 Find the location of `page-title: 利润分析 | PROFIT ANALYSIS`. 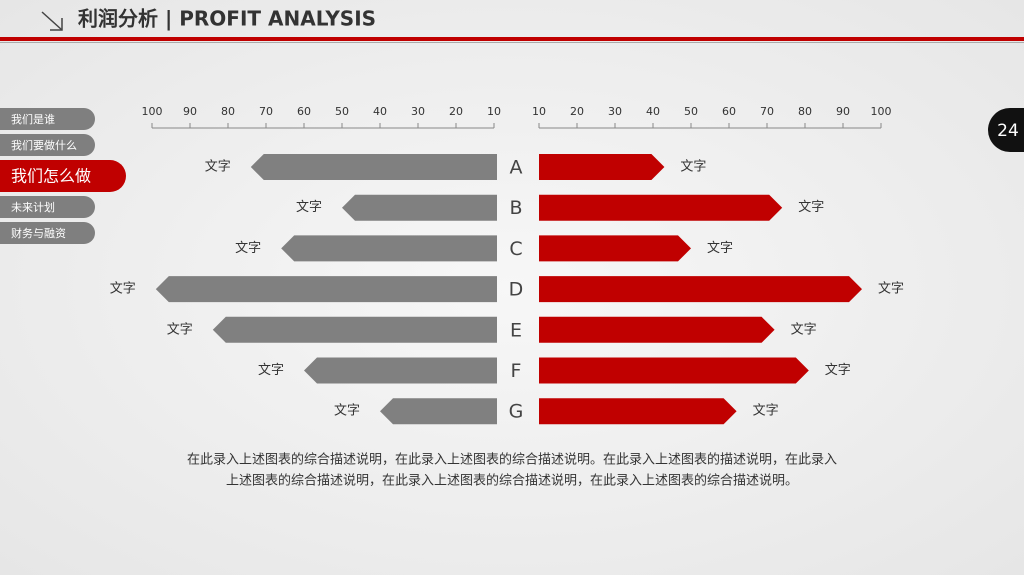

page-title: 利润分析 | PROFIT ANALYSIS is located at coordinates (227, 19).